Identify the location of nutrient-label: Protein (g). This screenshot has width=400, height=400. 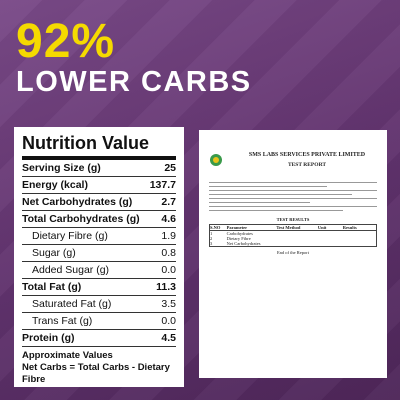
(48, 338).